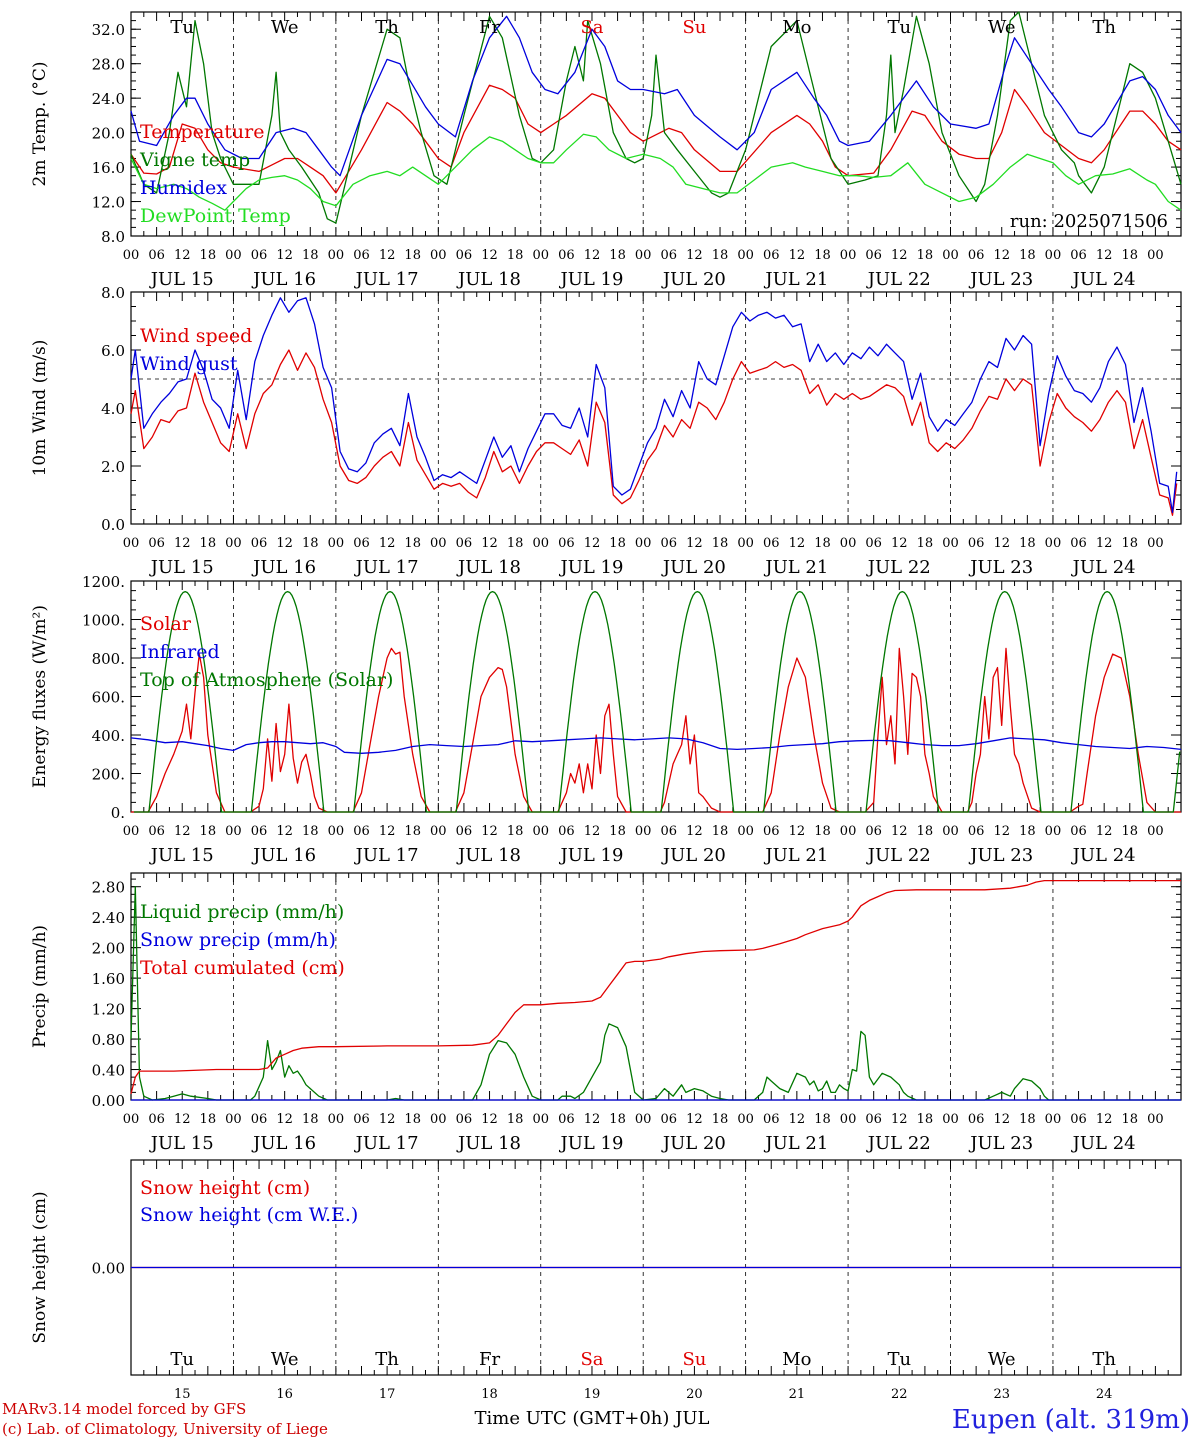 The width and height of the screenshot is (1194, 1440). I want to click on plot-frame, so click(656, 696).